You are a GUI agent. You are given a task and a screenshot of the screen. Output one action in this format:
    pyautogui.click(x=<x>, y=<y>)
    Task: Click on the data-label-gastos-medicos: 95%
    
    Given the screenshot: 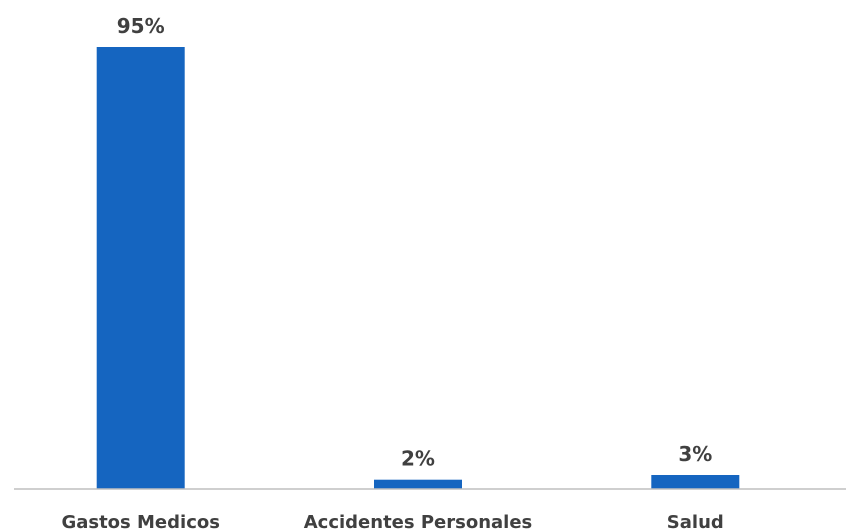 What is the action you would take?
    pyautogui.click(x=141, y=26)
    